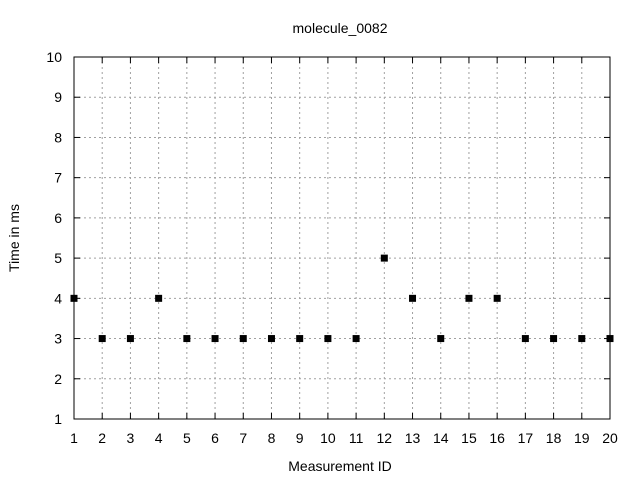  Describe the element at coordinates (159, 438) in the screenshot. I see `x-tick-label: 4` at that location.